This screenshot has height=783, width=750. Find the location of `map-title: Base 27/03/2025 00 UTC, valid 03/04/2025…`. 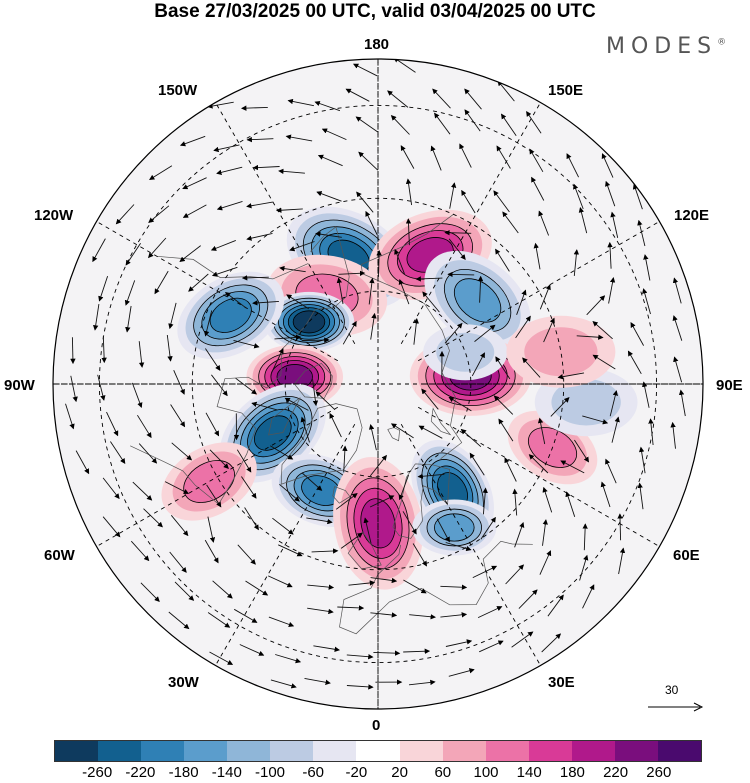

map-title: Base 27/03/2025 00 UTC, valid 03/04/2025… is located at coordinates (375, 11).